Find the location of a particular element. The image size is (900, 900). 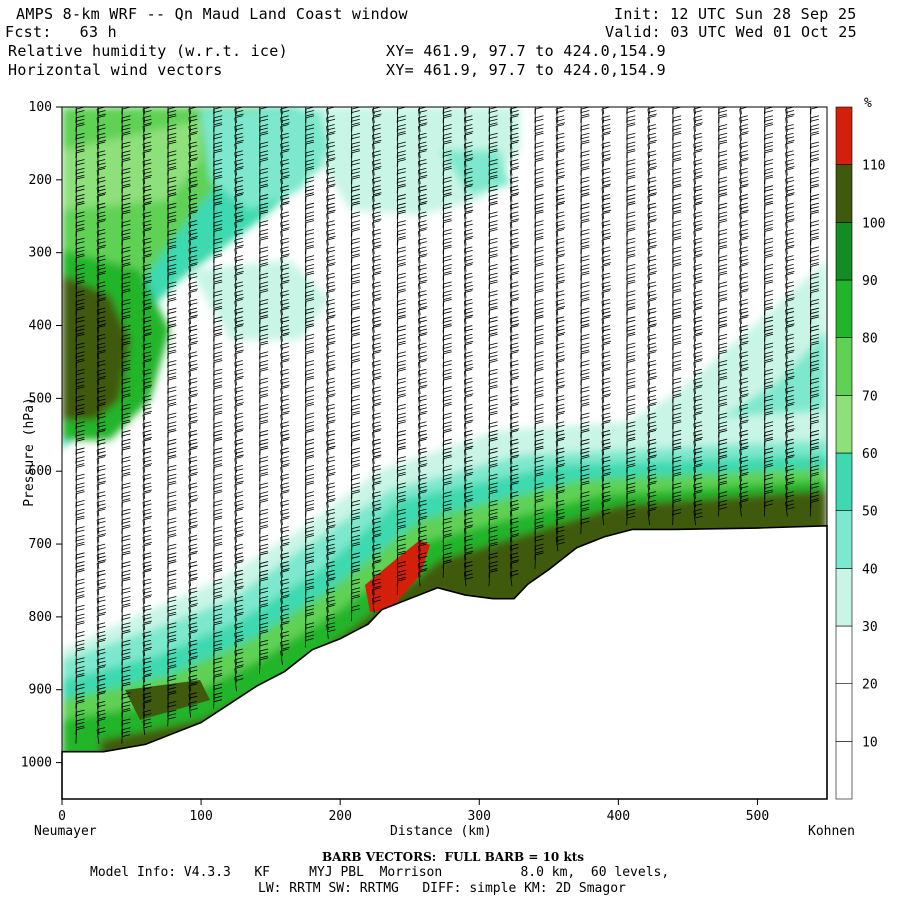

y-tick-label: 900 is located at coordinates (40, 690).